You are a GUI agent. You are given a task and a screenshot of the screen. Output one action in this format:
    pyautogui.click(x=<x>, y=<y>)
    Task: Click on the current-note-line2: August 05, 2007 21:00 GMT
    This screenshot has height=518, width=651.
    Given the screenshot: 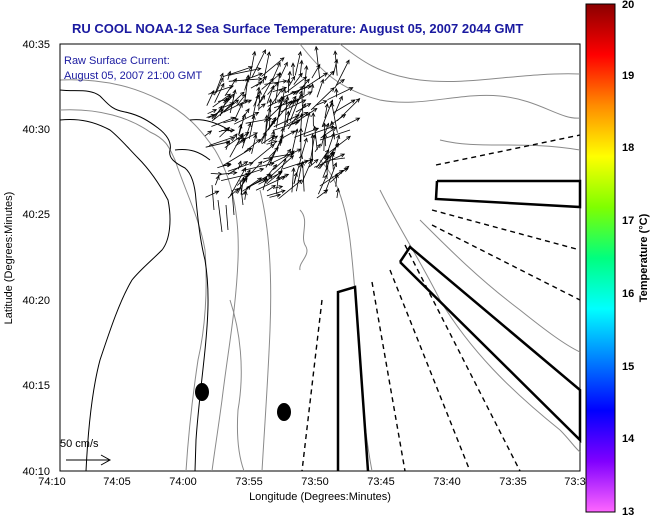 What is the action you would take?
    pyautogui.click(x=133, y=76)
    